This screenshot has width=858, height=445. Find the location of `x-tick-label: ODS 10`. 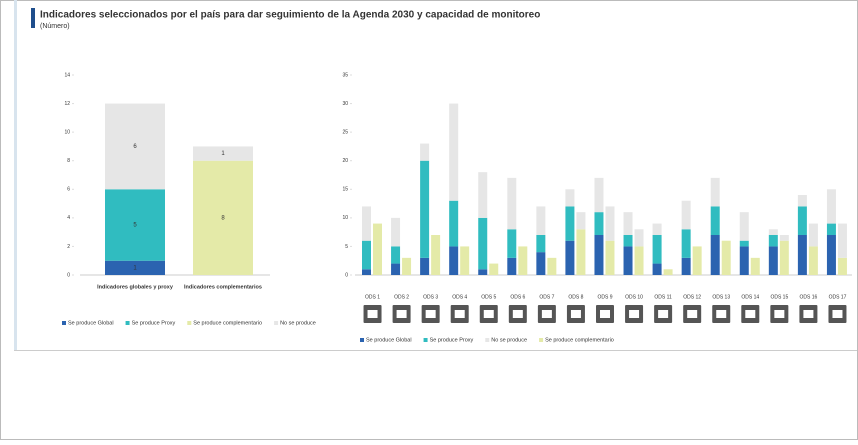

x-tick-label: ODS 10 is located at coordinates (634, 297).